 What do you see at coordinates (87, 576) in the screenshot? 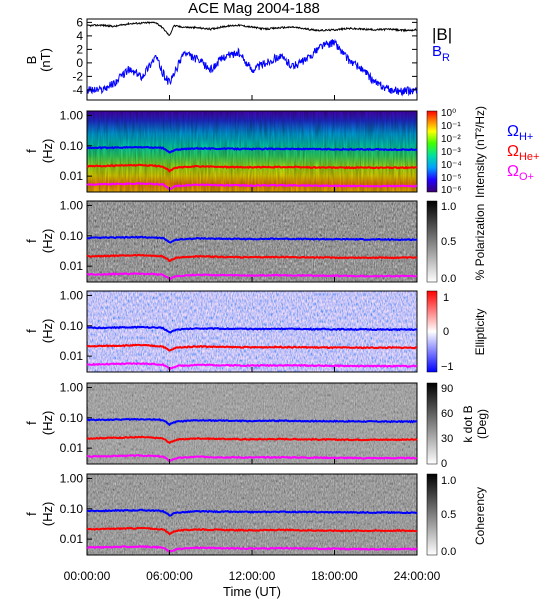
I see `x-tick-label: 00:00:00` at bounding box center [87, 576].